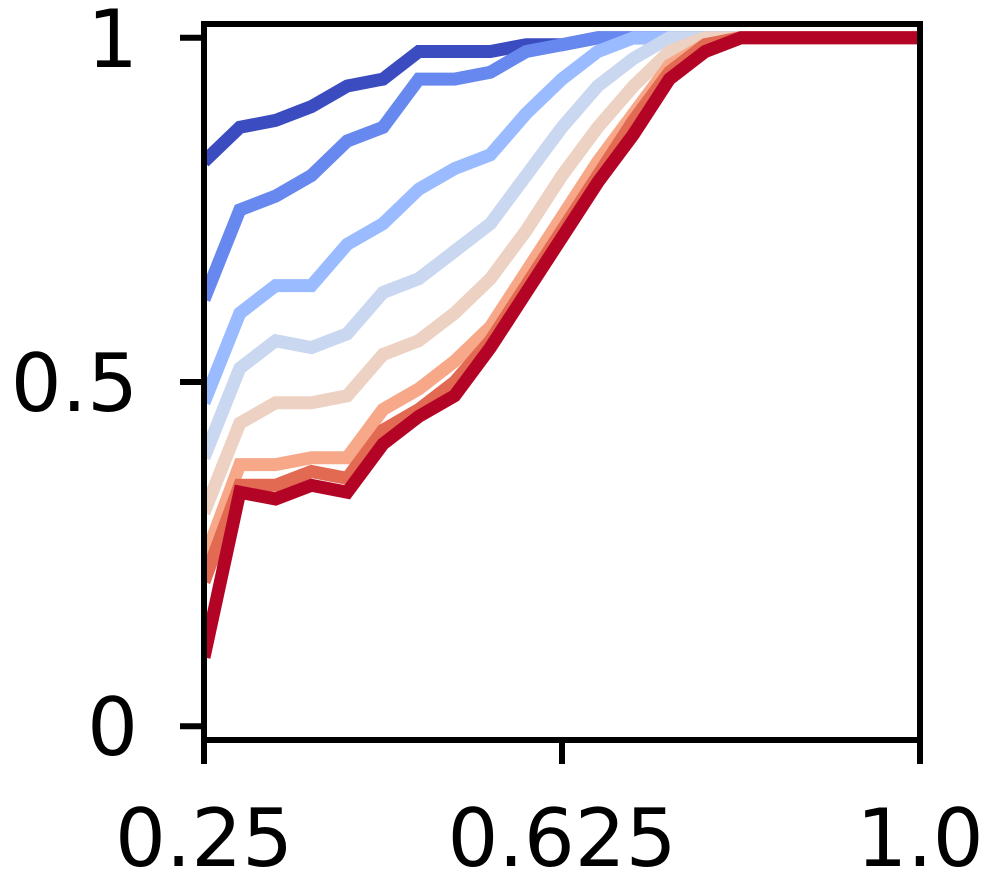 Image resolution: width=996 pixels, height=889 pixels. Describe the element at coordinates (919, 838) in the screenshot. I see `x-tick-label: 1.0` at that location.